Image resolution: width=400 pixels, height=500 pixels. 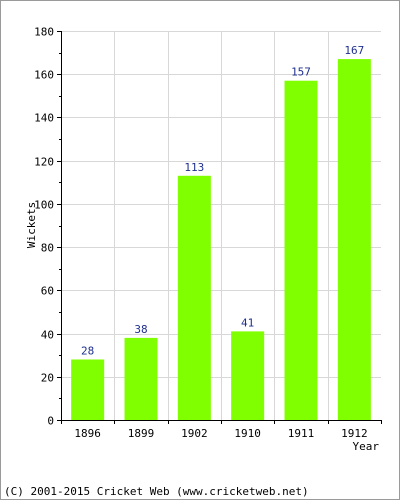 I want to click on x-tick-label: 1902, so click(x=194, y=433).